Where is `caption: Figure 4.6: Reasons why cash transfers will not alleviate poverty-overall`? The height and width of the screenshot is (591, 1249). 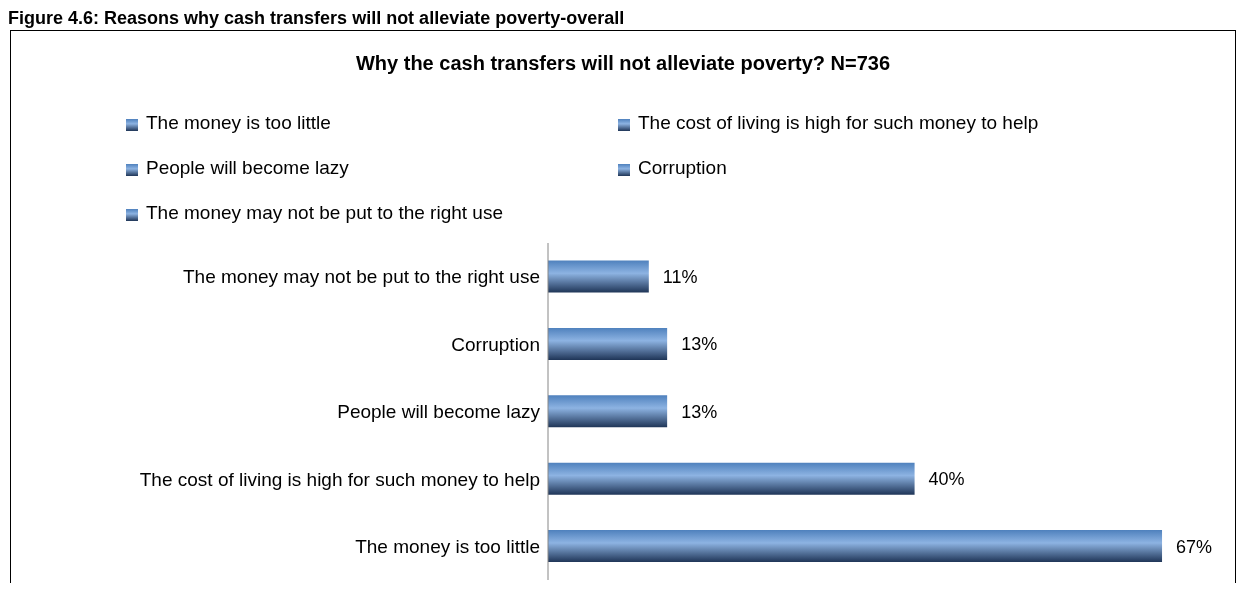
caption: Figure 4.6: Reasons why cash transfers will not alleviate poverty-overall is located at coordinates (316, 18).